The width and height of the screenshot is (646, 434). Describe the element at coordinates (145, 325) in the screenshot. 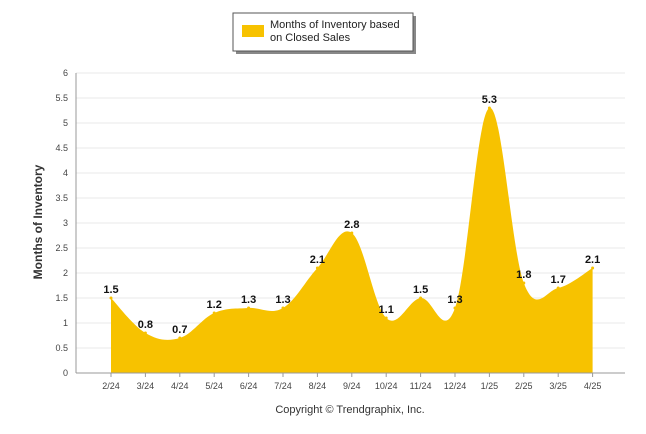

I see `data-label: 0.8` at that location.